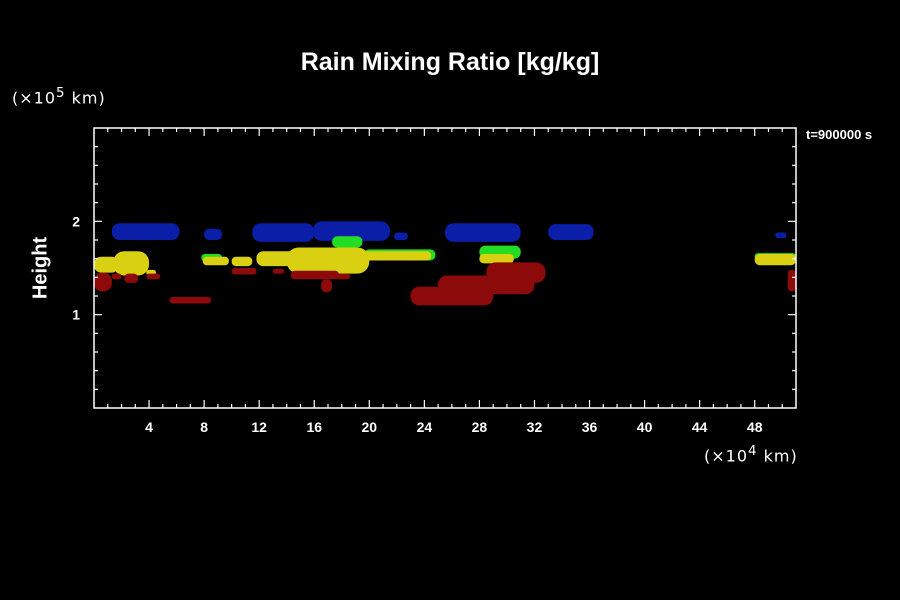  I want to click on x-tick-label: 20, so click(370, 427).